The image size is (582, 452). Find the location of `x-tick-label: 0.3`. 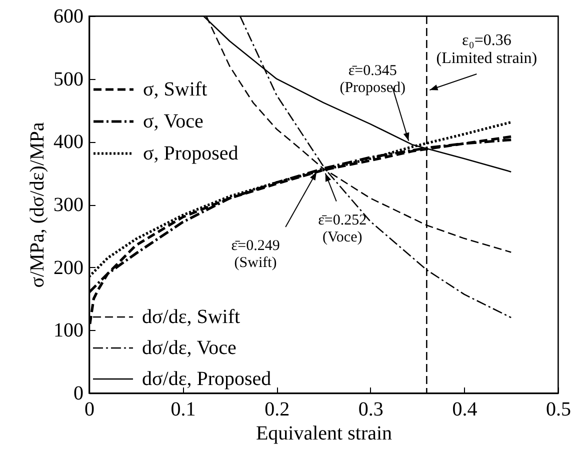

x-tick-label: 0.3 is located at coordinates (371, 409).